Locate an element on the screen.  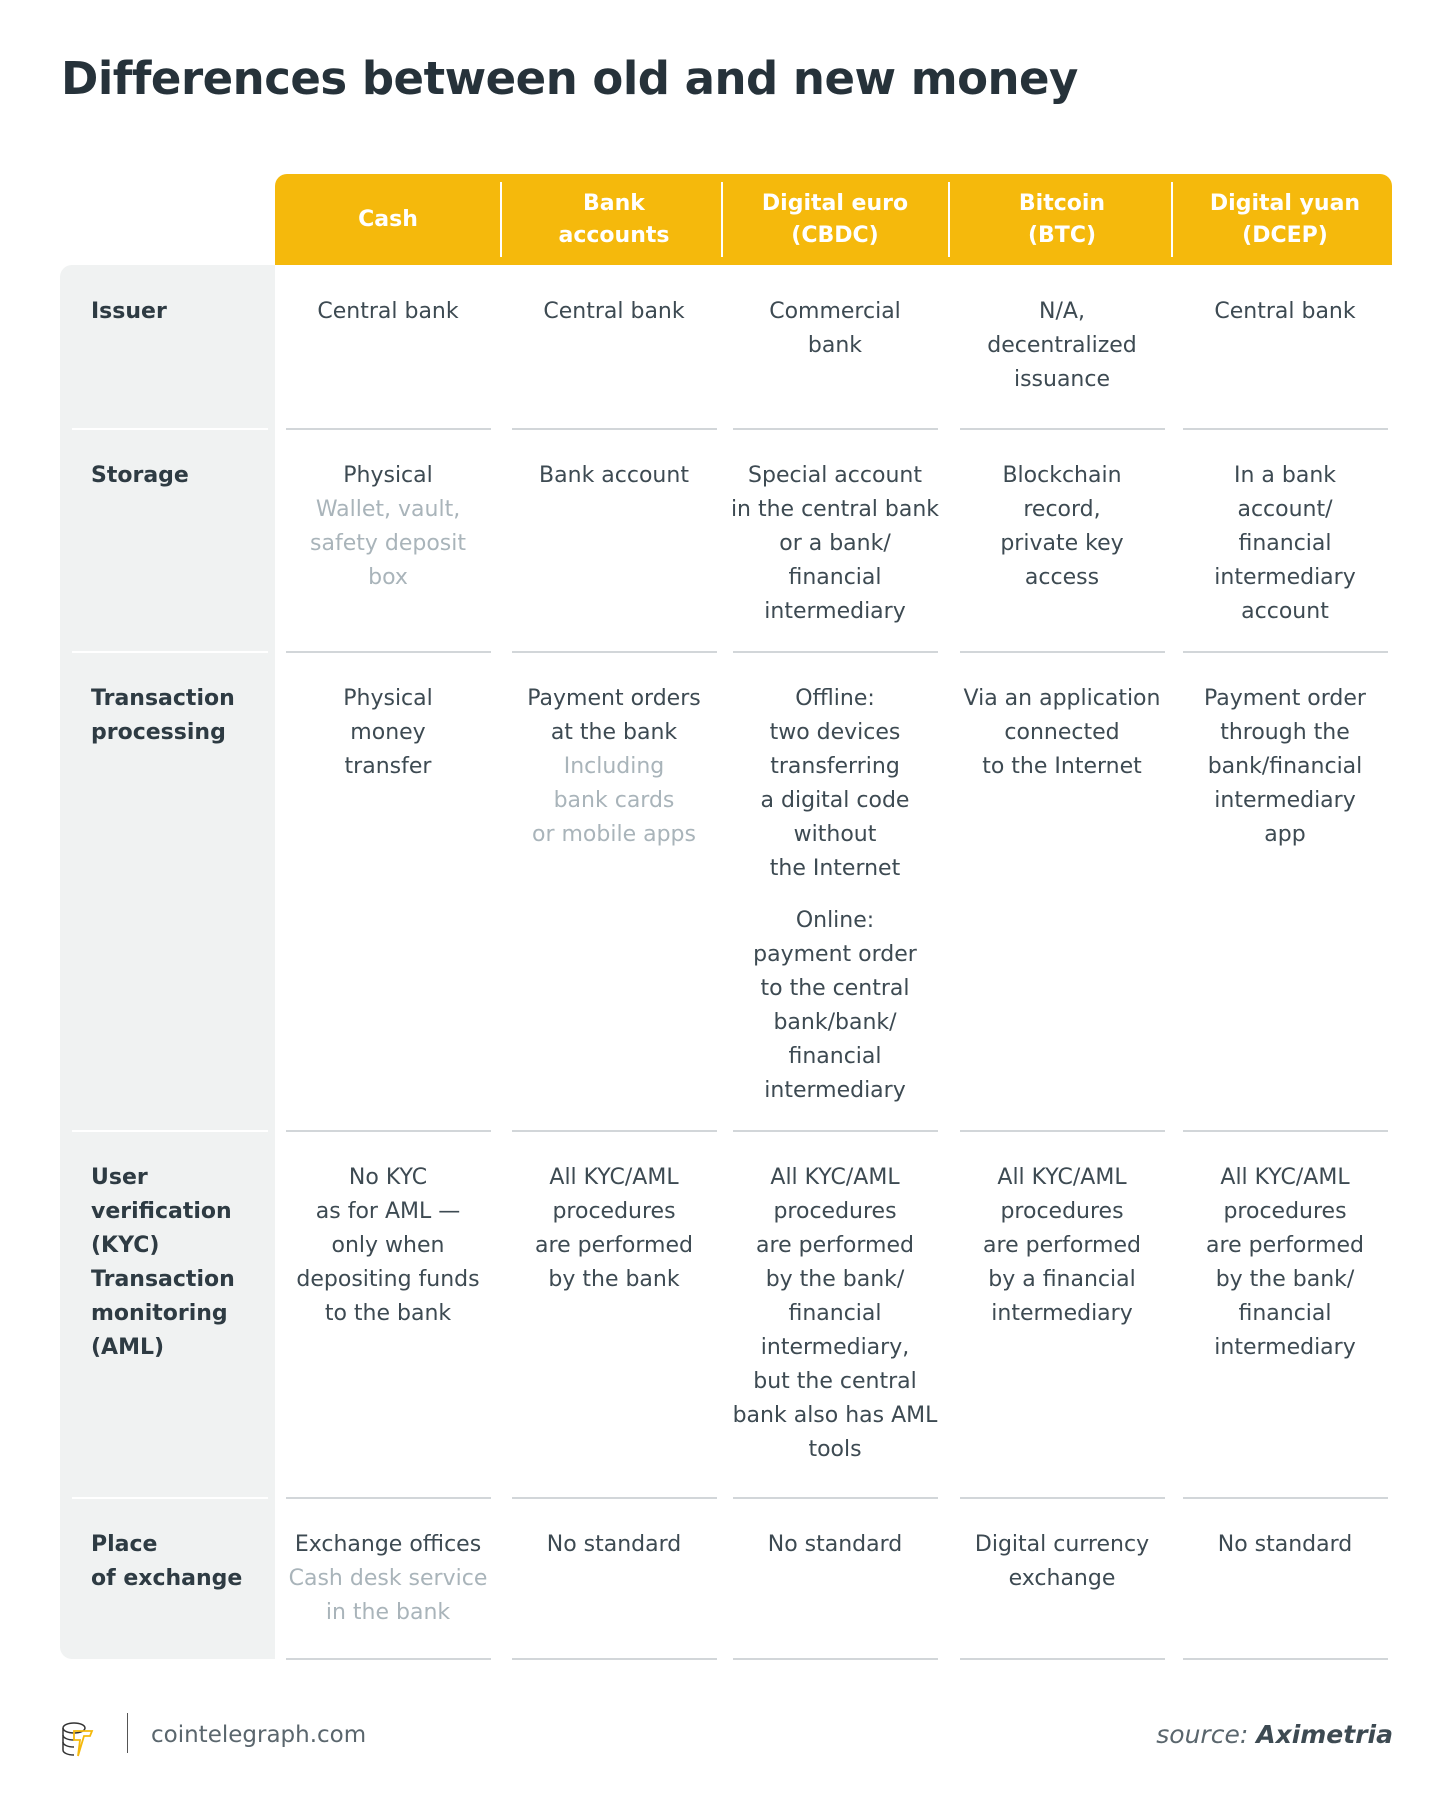
cell-text: Payment orders at the bank is located at coordinates (614, 715).